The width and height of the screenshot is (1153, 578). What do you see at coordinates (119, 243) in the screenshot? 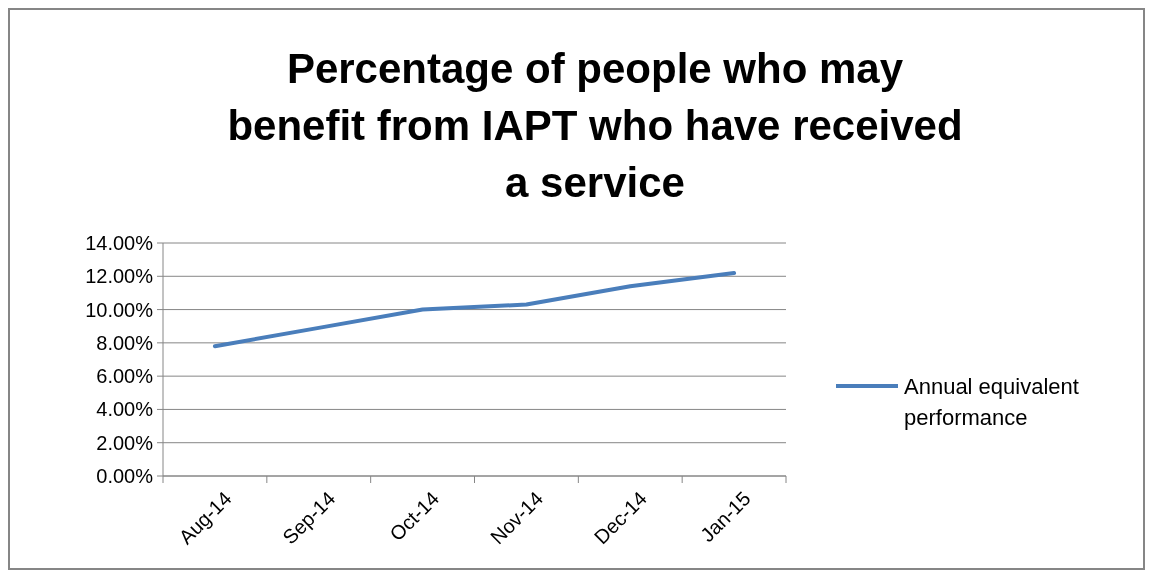
I see `y-tick-label: 14.00%` at bounding box center [119, 243].